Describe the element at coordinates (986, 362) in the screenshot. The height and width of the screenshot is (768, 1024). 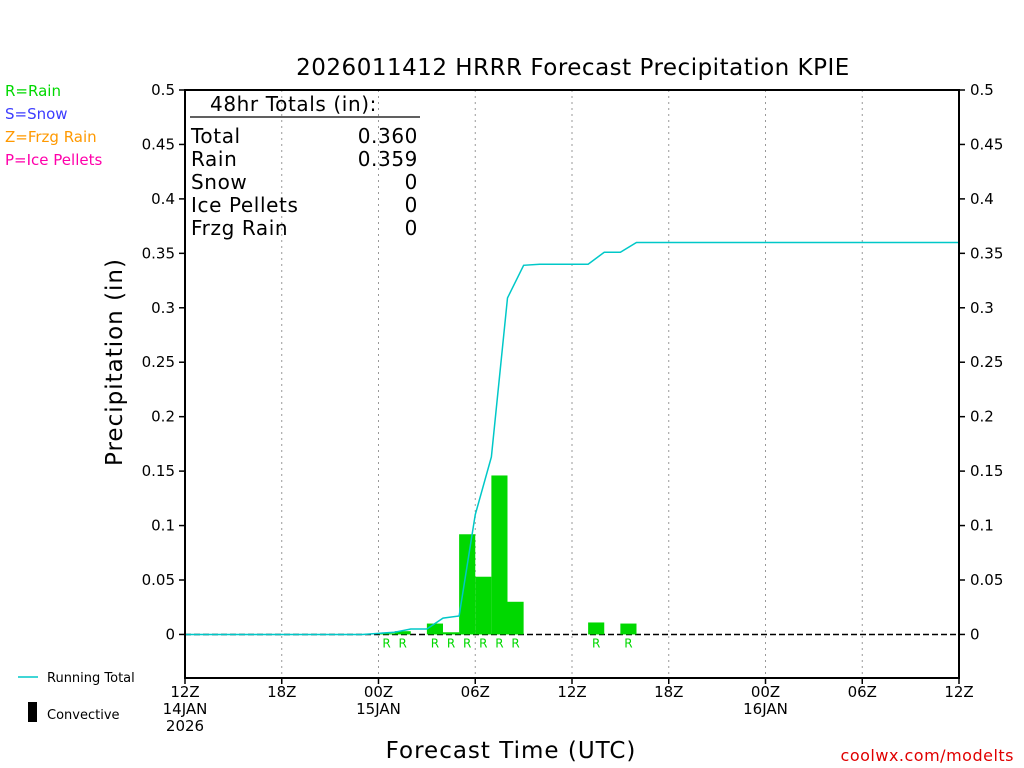
I see `y-tick-label-right: 0.25` at that location.